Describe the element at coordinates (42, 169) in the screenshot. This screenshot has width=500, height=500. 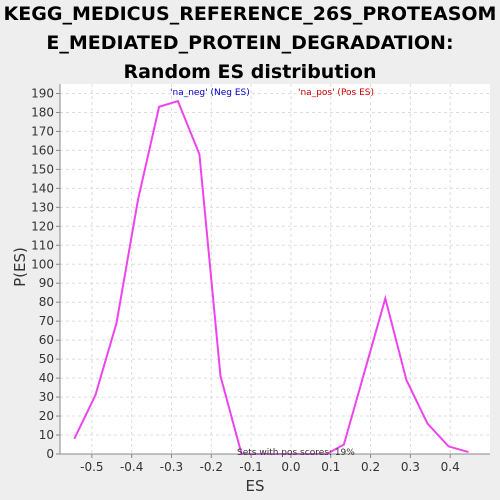
I see `y-tick-label: 150` at that location.